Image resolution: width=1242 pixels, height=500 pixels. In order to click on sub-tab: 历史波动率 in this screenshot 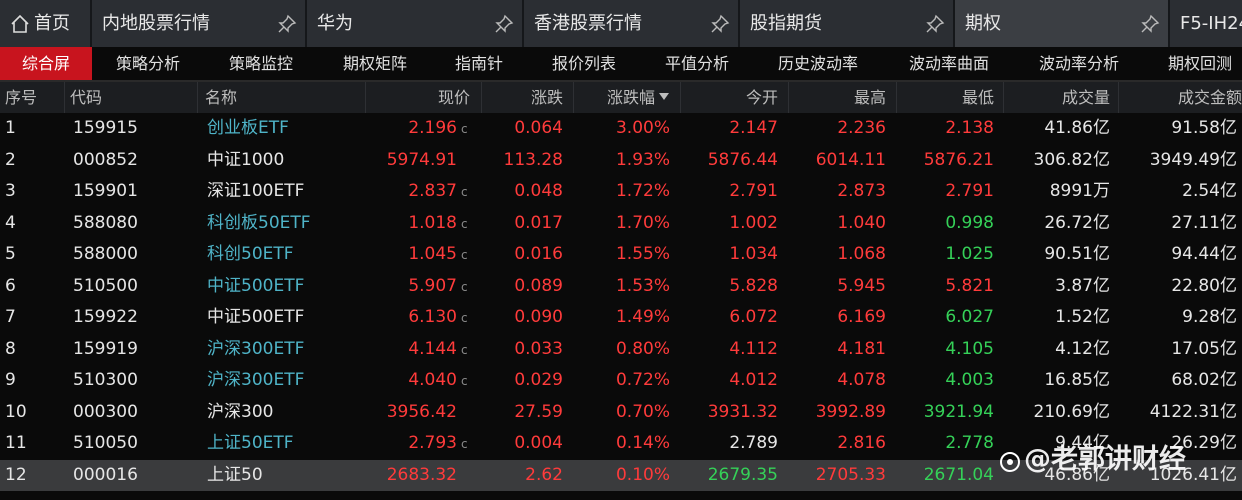, I will do `click(817, 63)`.